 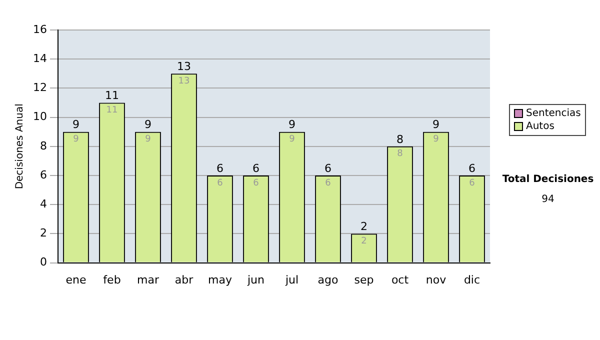 I want to click on y-axis-title: Decisiones Anual, so click(x=20, y=147).